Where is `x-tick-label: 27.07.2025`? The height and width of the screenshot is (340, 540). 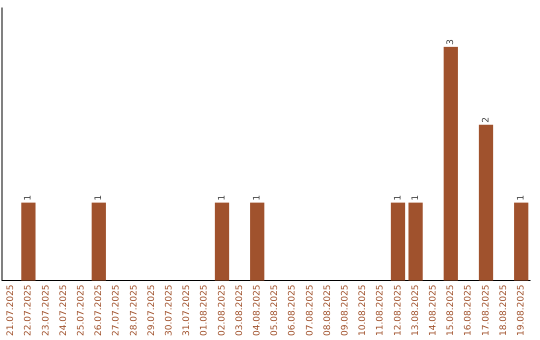 x-tick-label: 27.07.2025 is located at coordinates (117, 310).